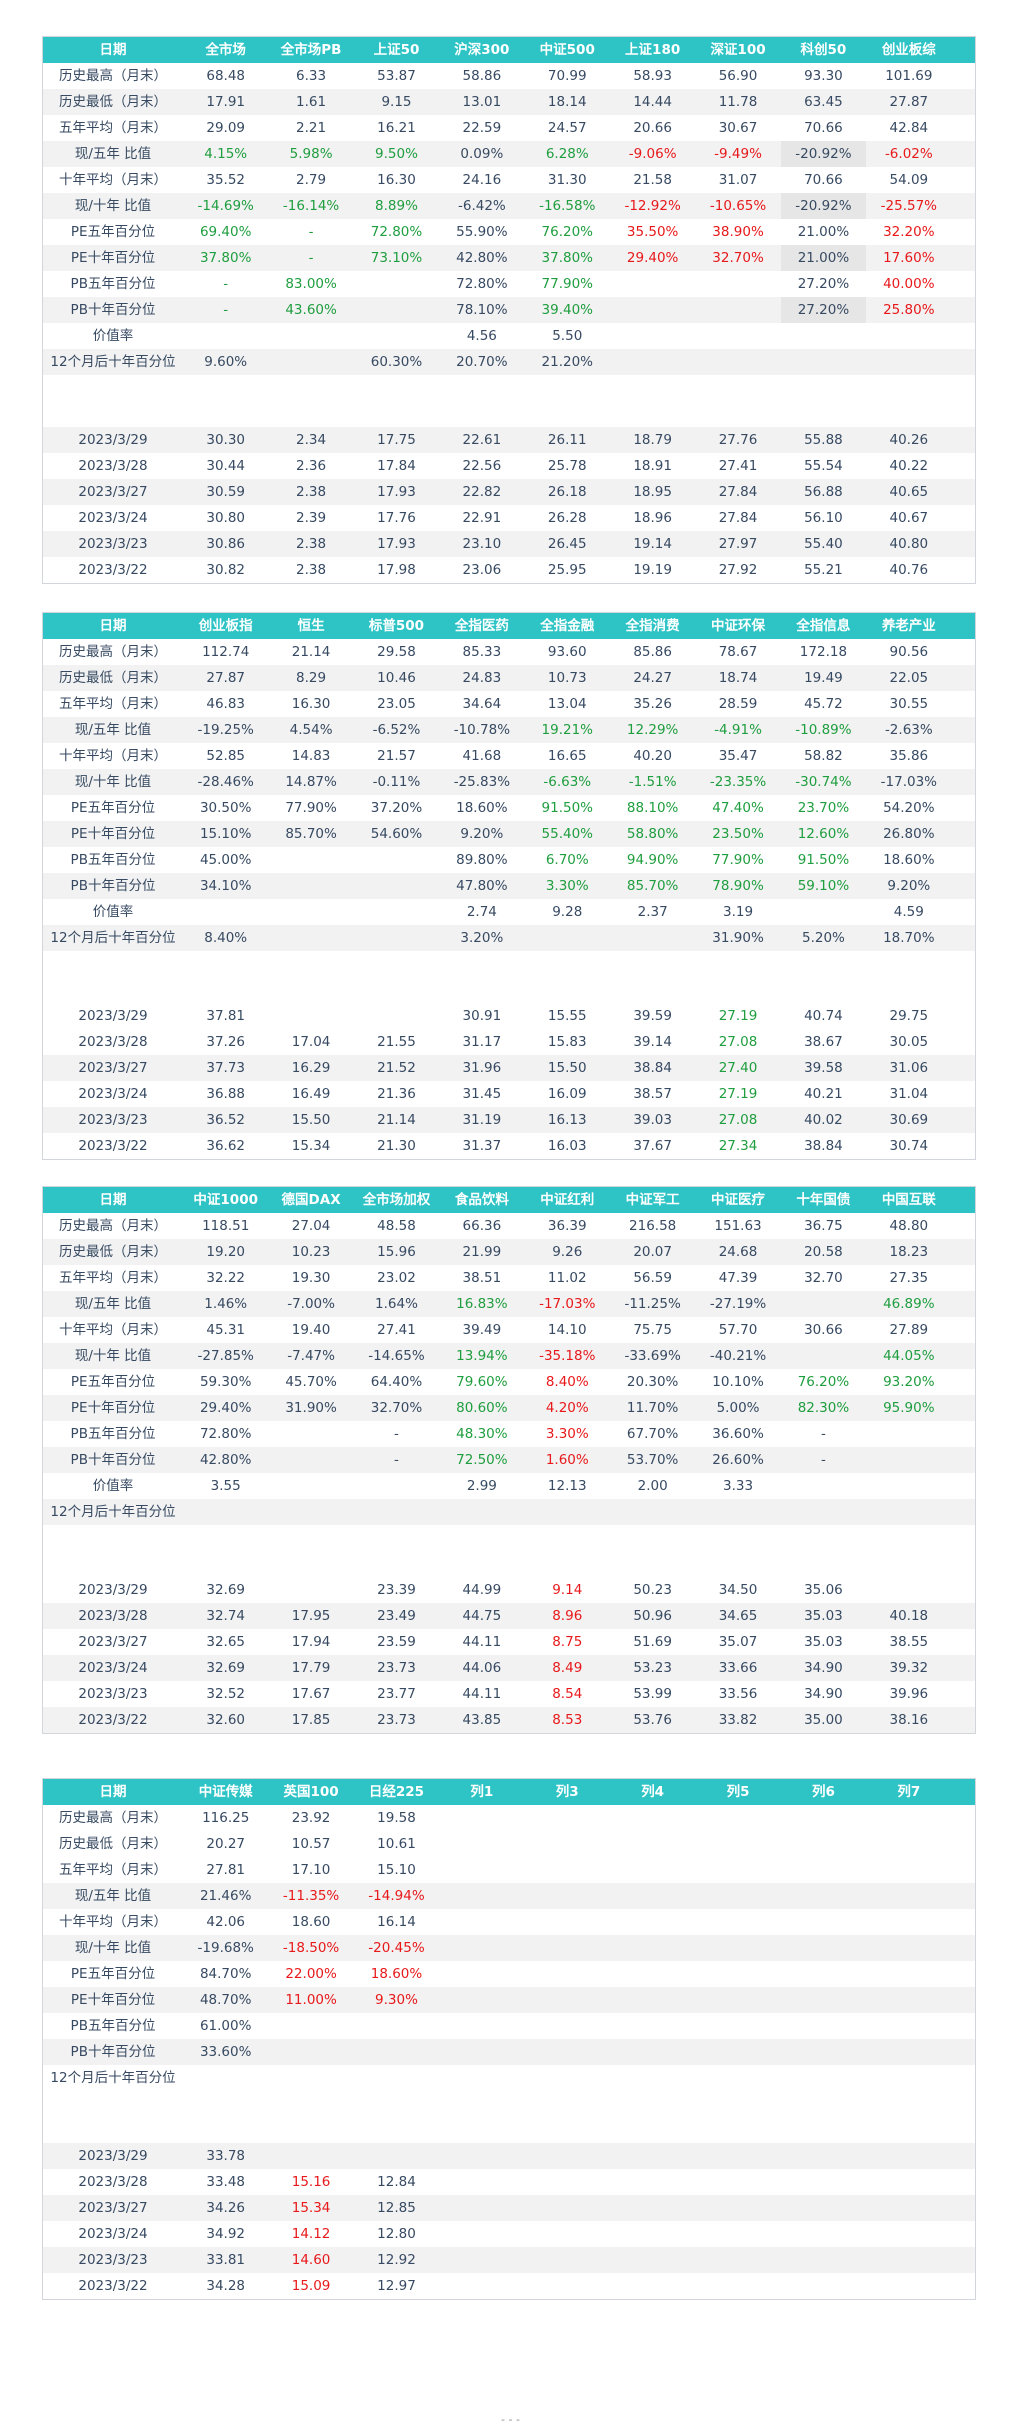 Image resolution: width=1021 pixels, height=2426 pixels. What do you see at coordinates (509, 310) in the screenshot?
I see `table-row: PB十年百分位 - 43.60% 78.10% 39.40% 27.20% 25.80%` at bounding box center [509, 310].